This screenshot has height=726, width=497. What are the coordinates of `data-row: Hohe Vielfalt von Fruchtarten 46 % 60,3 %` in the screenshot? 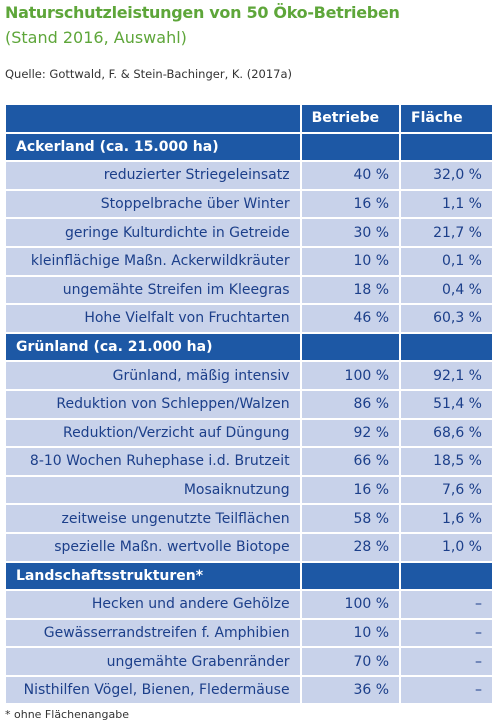 It's located at (249, 318).